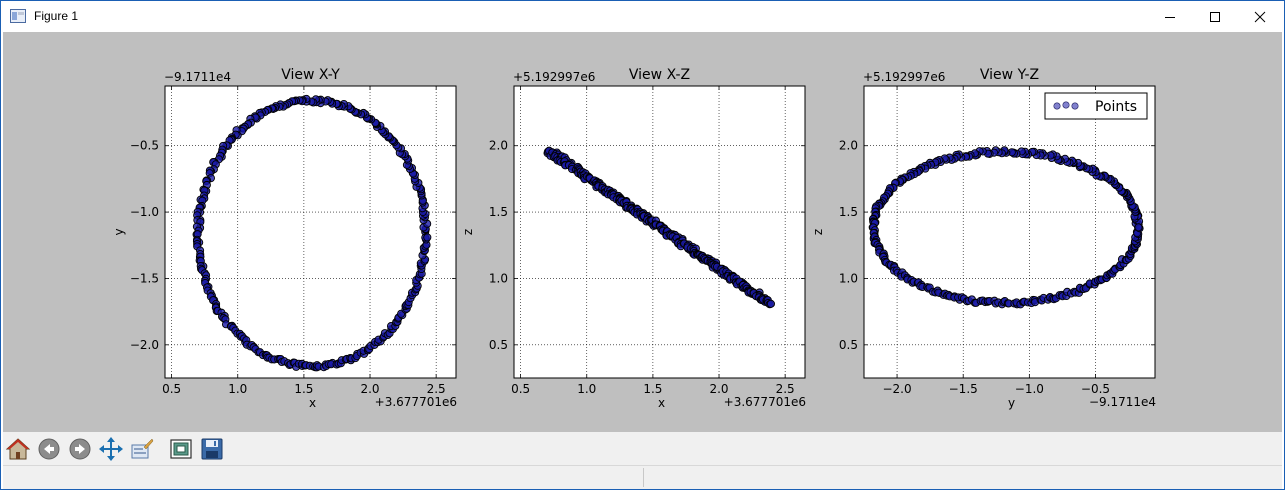 The width and height of the screenshot is (1285, 490). What do you see at coordinates (144, 278) in the screenshot?
I see `y-tick-label: −1.5` at bounding box center [144, 278].